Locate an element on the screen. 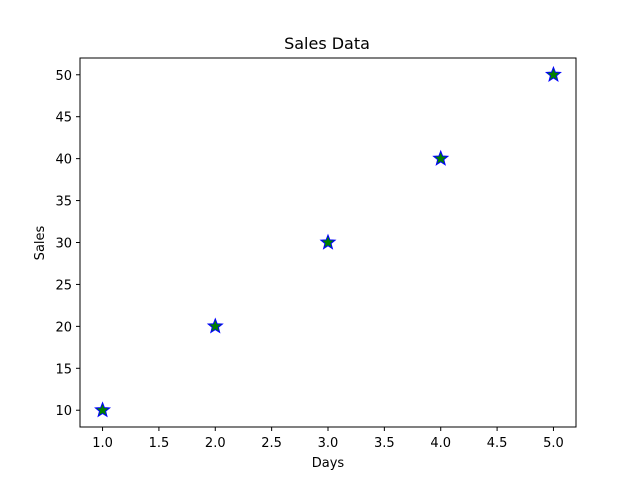 This screenshot has width=640, height=480. x-tick-label: 2.5 is located at coordinates (271, 443).